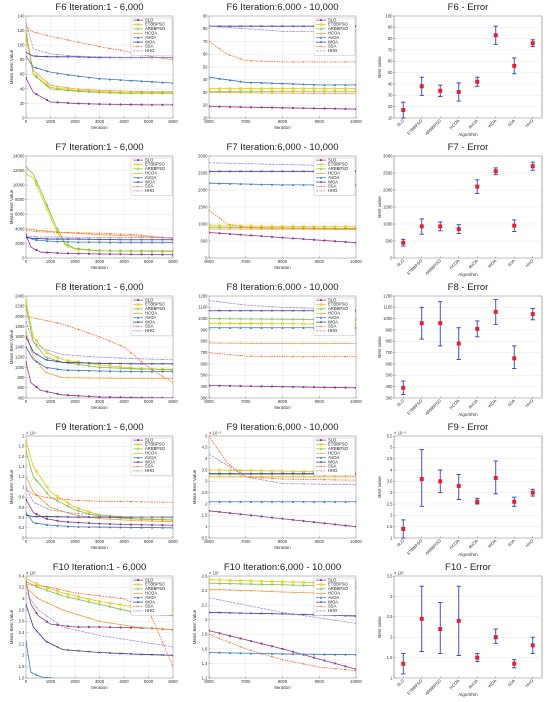 The height and width of the screenshot is (702, 550). What do you see at coordinates (99, 267) in the screenshot?
I see `x-axis-label: Iteration` at bounding box center [99, 267].